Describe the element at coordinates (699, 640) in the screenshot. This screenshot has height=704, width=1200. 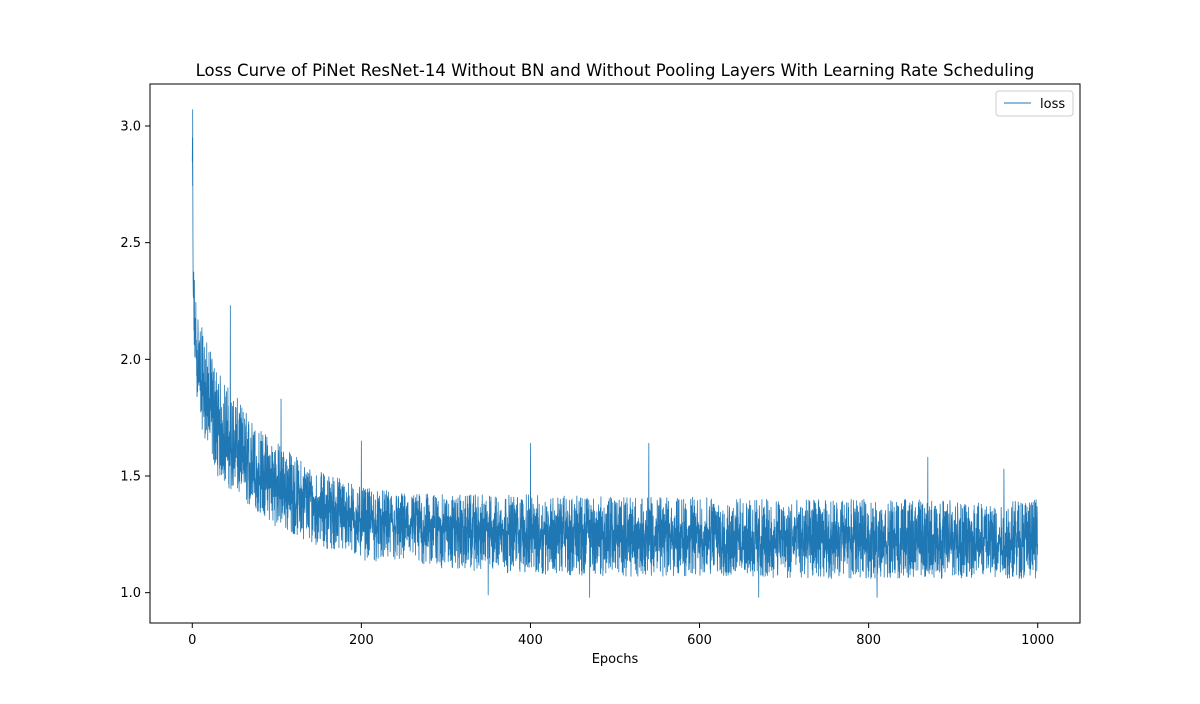
I see `x-tick-label: 600` at that location.